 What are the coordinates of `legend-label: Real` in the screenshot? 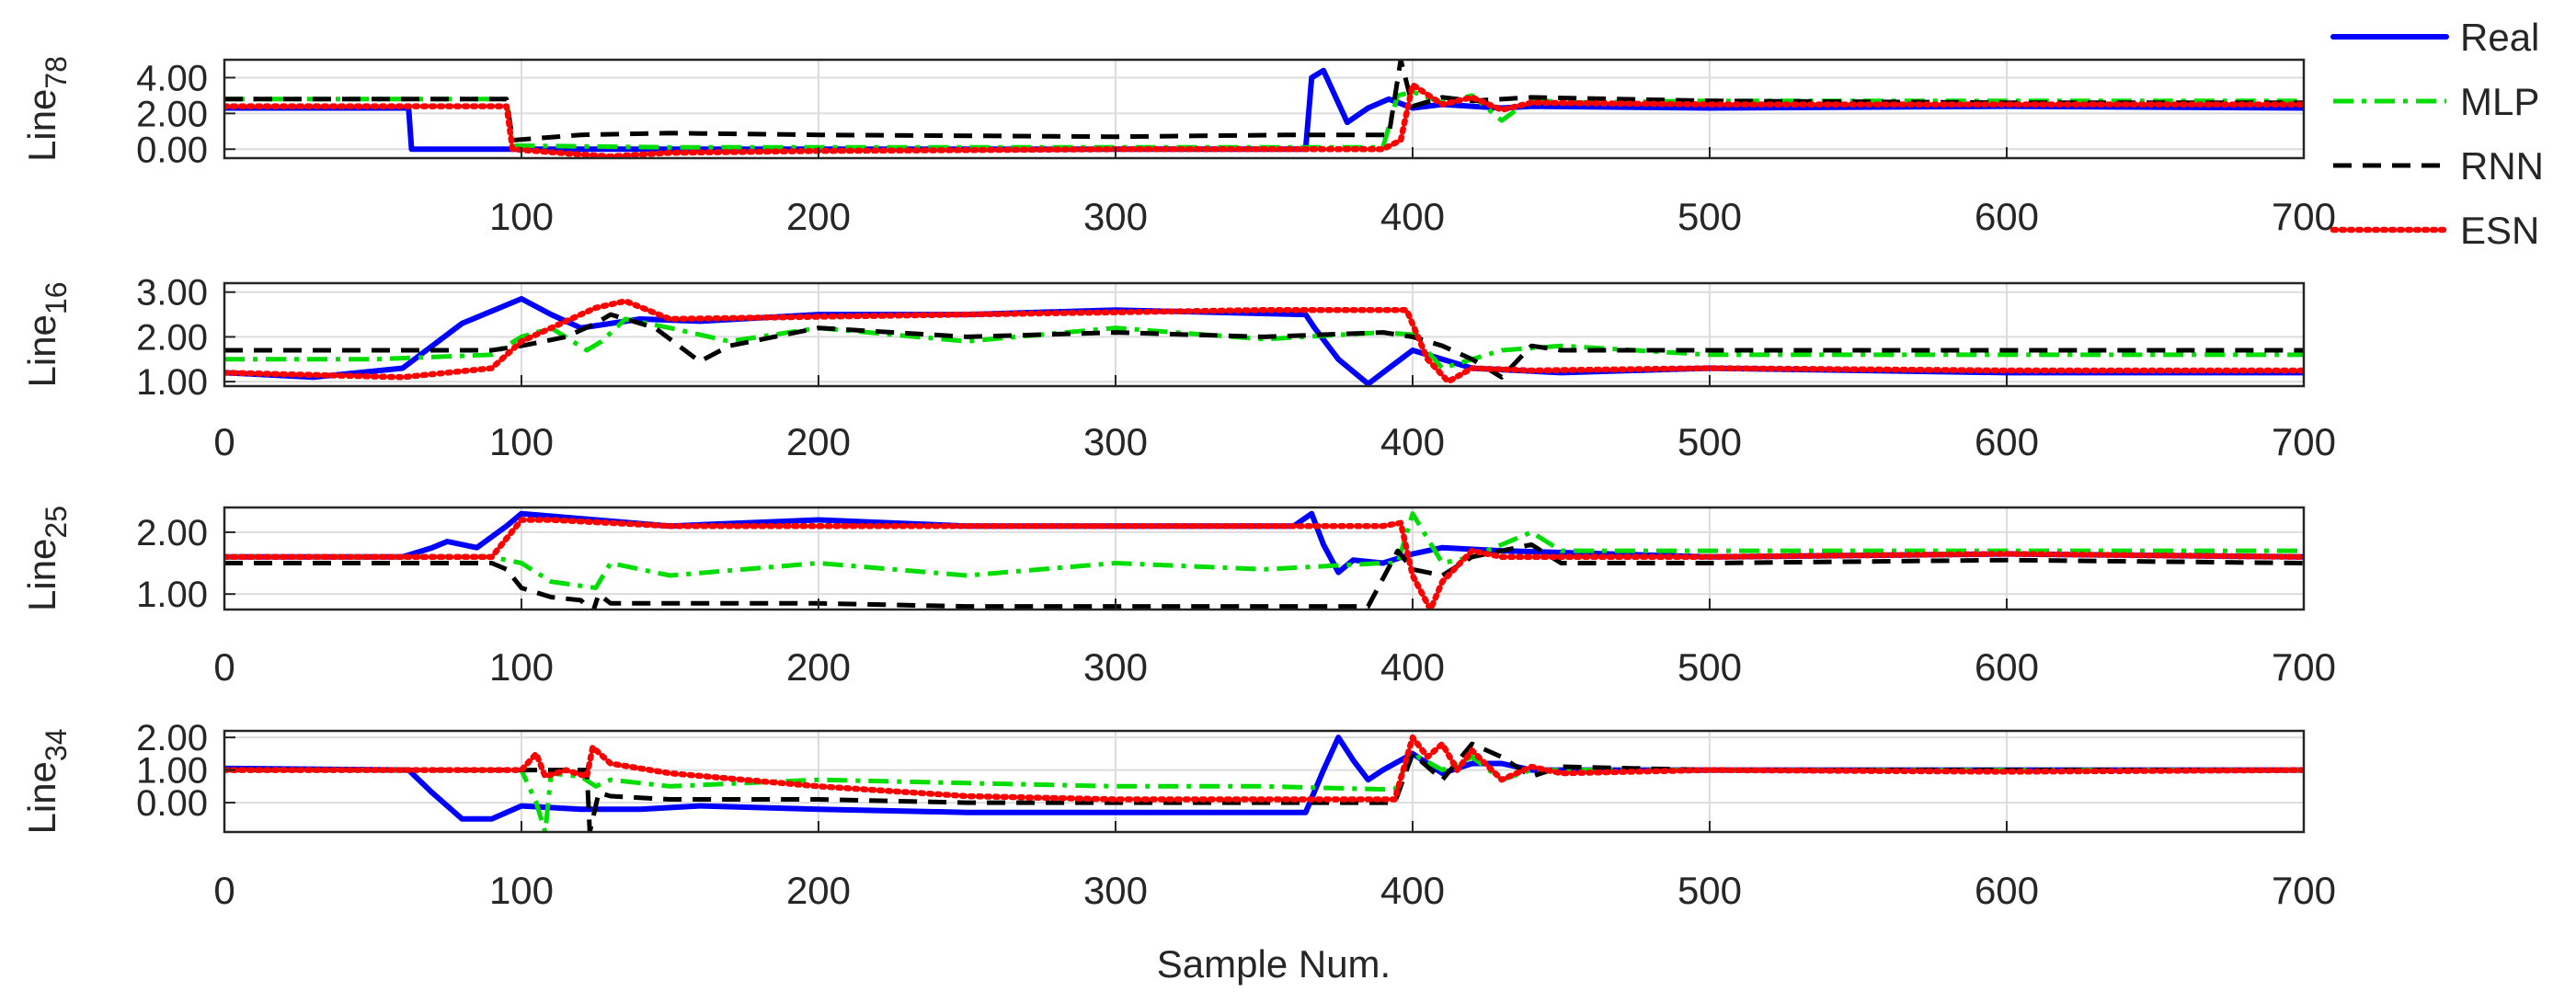 It's located at (2500, 38).